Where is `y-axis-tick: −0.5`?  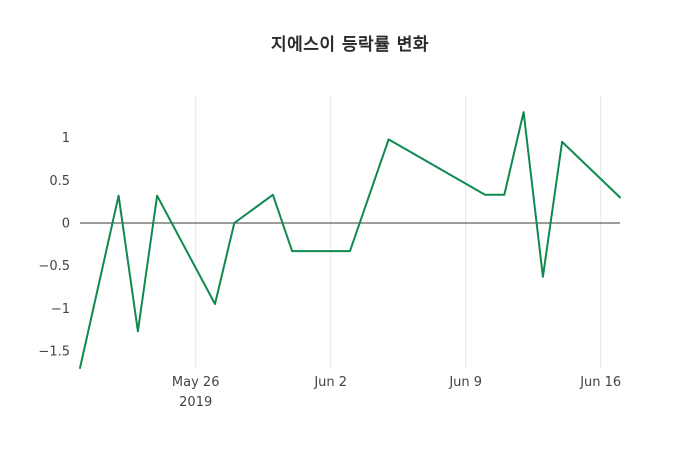 y-axis-tick: −0.5 is located at coordinates (54, 266).